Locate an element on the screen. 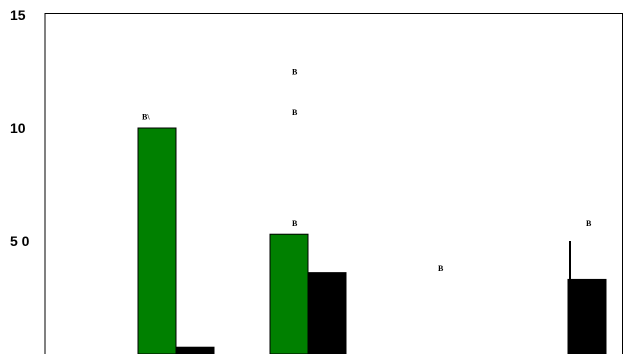  y-tick-label: 5 0 is located at coordinates (20, 241).